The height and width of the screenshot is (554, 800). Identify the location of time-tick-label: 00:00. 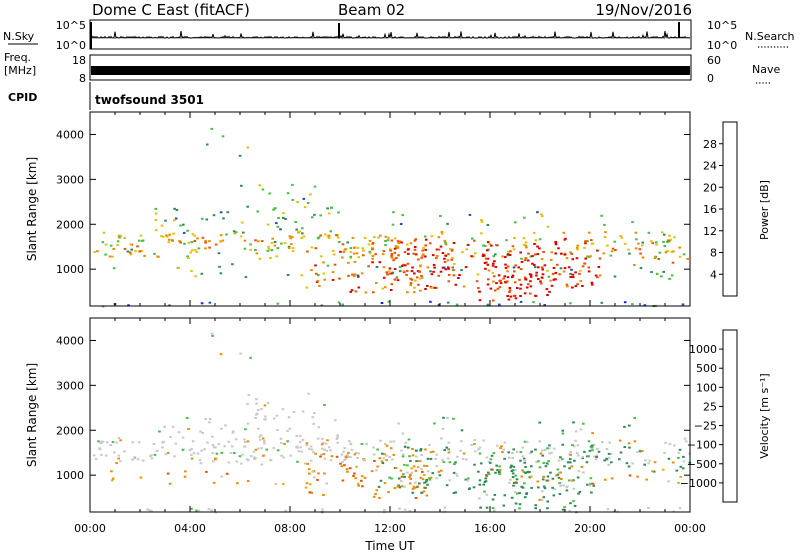
(690, 528).